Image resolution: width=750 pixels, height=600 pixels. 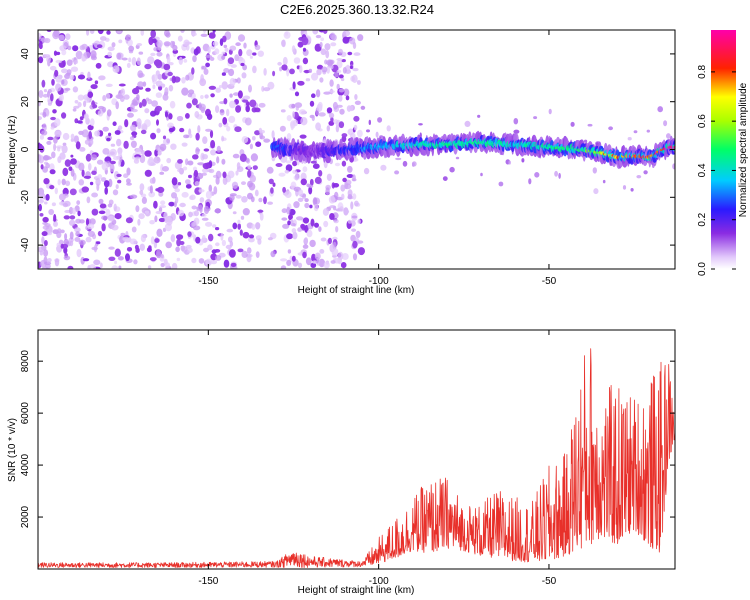 What do you see at coordinates (379, 581) in the screenshot?
I see `snr-x-tick-label: -100` at bounding box center [379, 581].